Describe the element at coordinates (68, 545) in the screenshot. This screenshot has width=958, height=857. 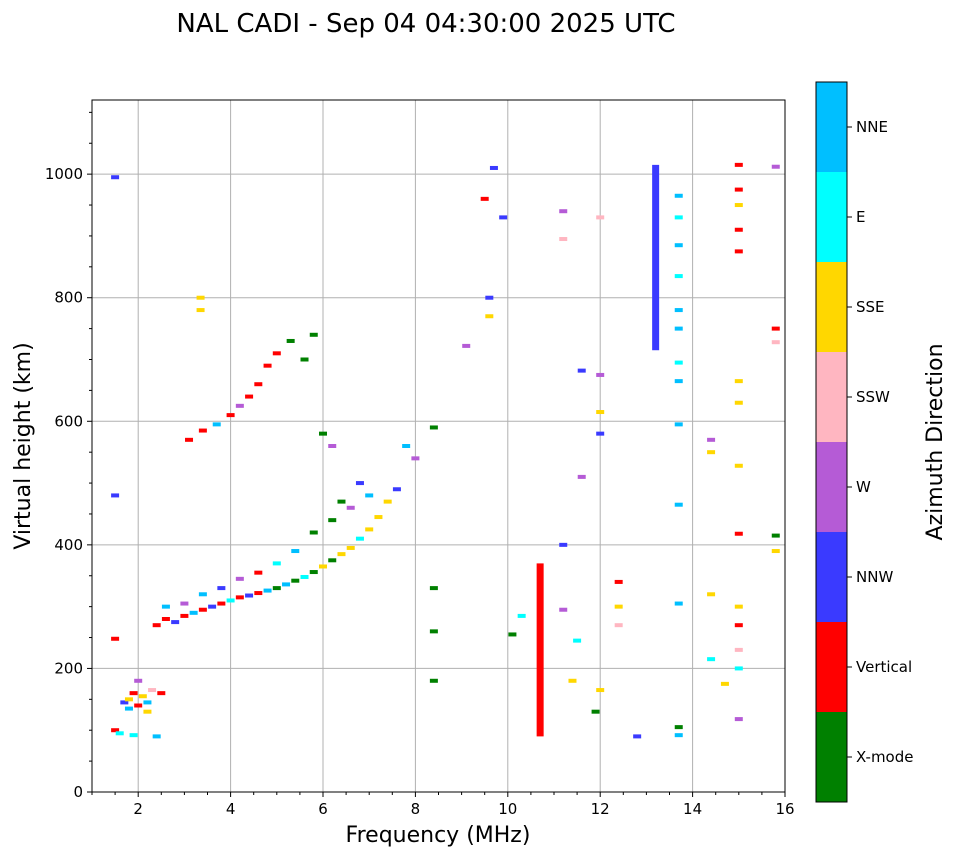
I see `y-tick-label: 400` at that location.